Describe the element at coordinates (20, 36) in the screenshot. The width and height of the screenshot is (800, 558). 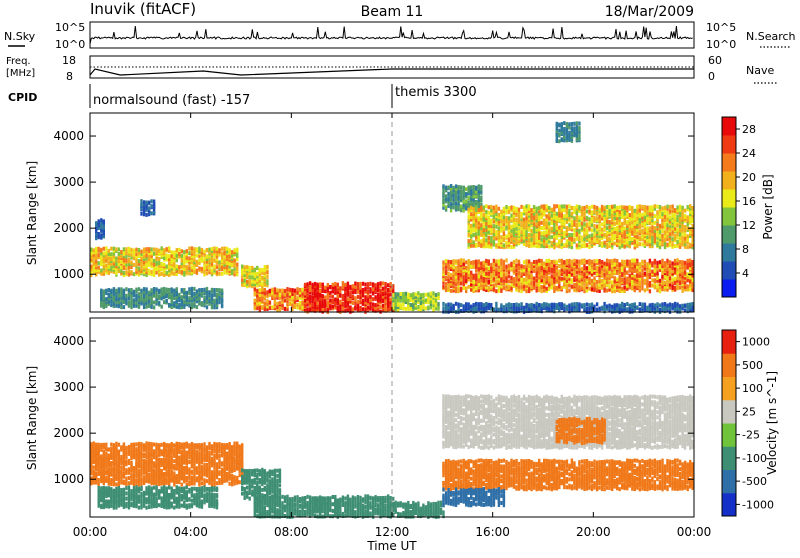
I see `noise-sky-label: N.Sky` at that location.